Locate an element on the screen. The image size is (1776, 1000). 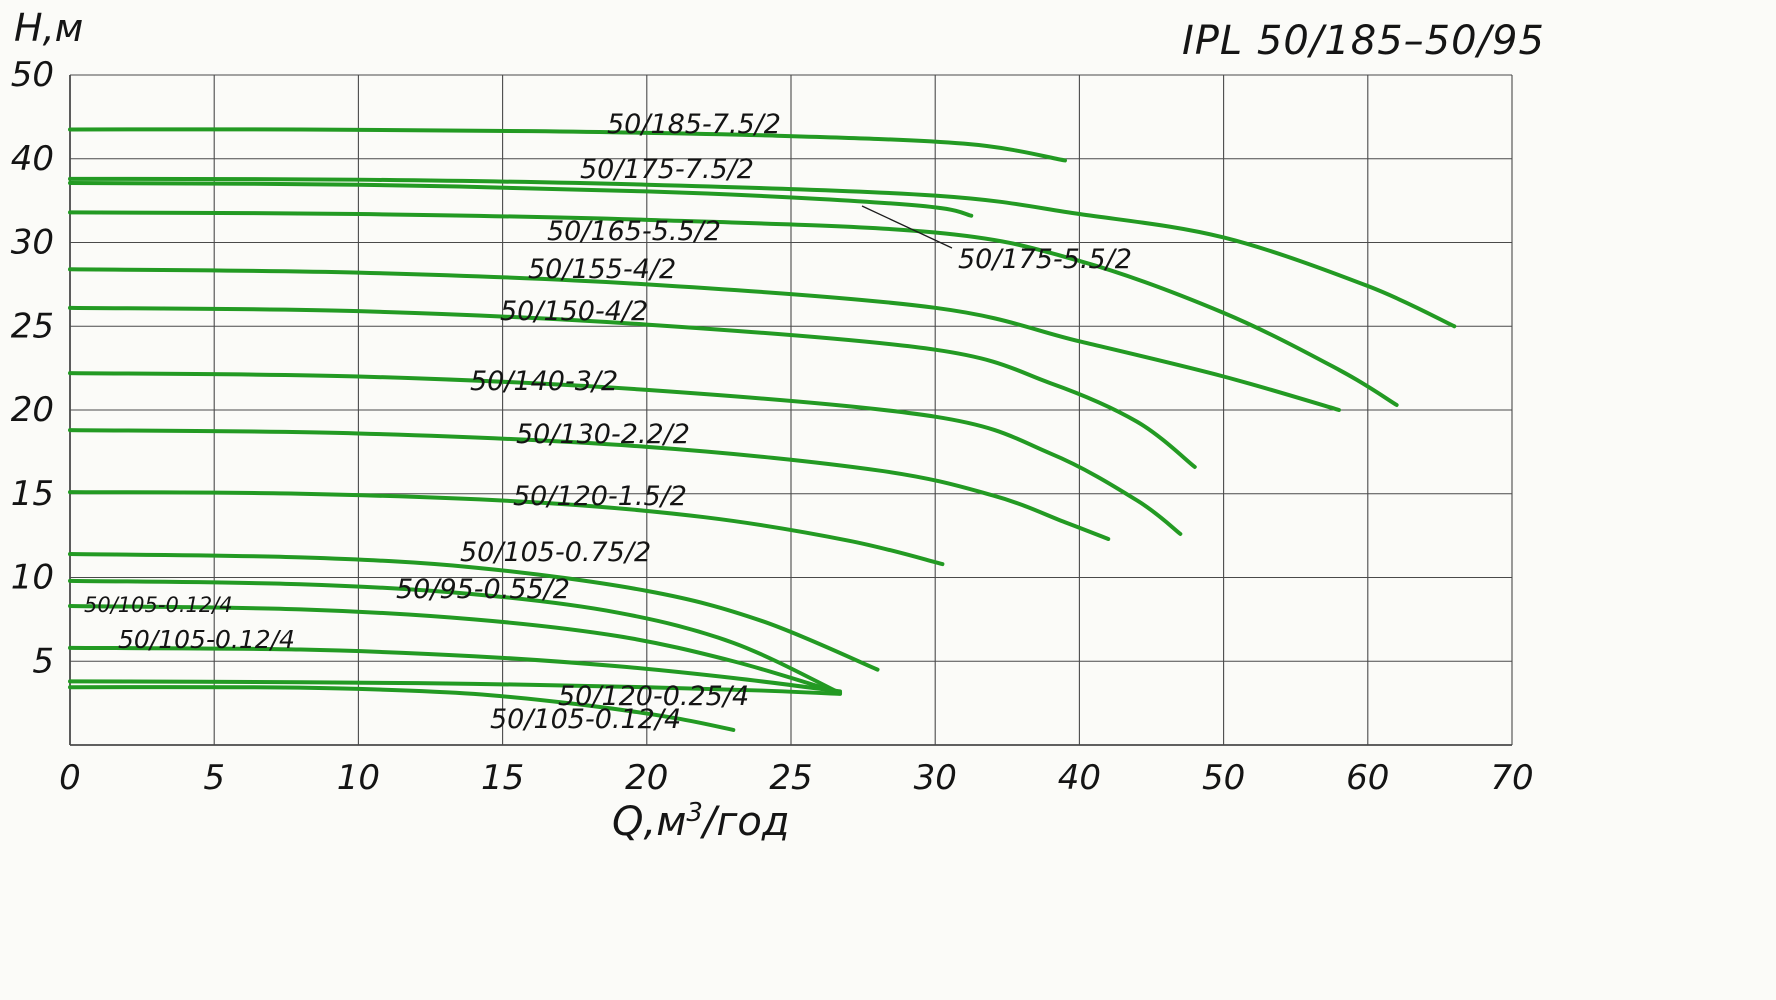
x-axis-unit-superscript: 3 is located at coordinates (694, 813).